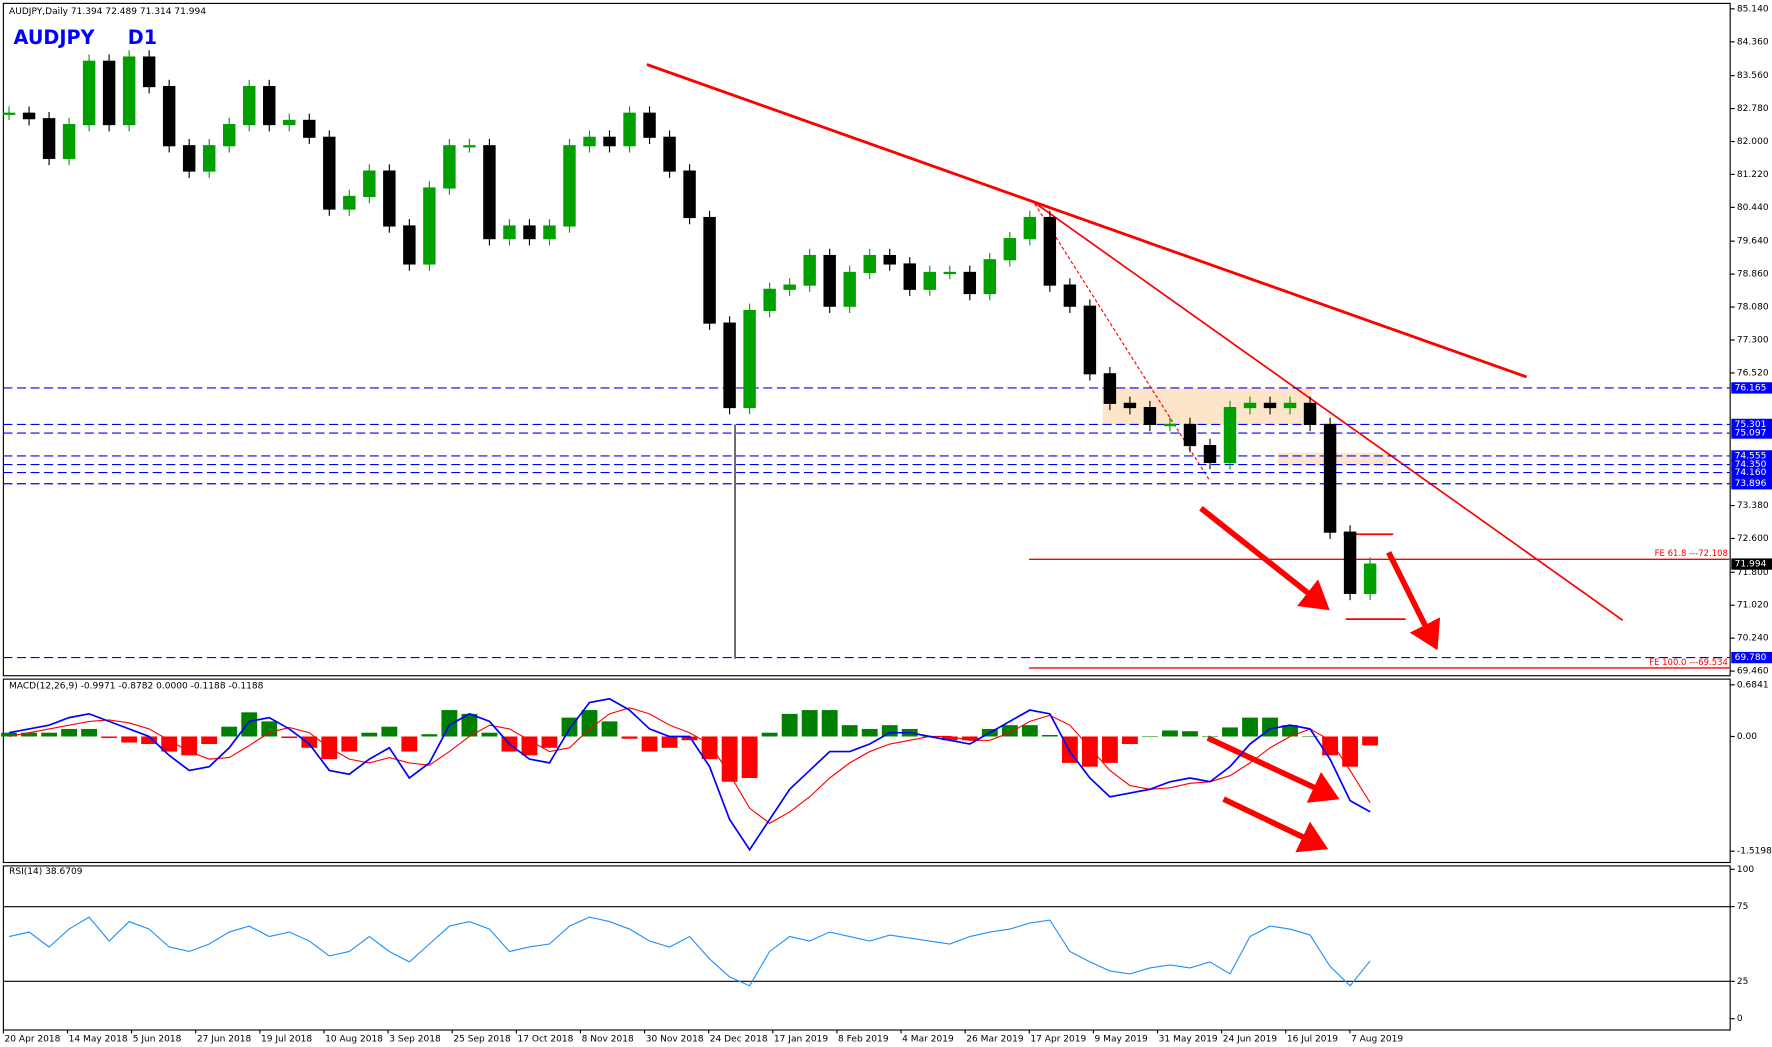  What do you see at coordinates (1751, 564) in the screenshot?
I see `current-price-box` at bounding box center [1751, 564].